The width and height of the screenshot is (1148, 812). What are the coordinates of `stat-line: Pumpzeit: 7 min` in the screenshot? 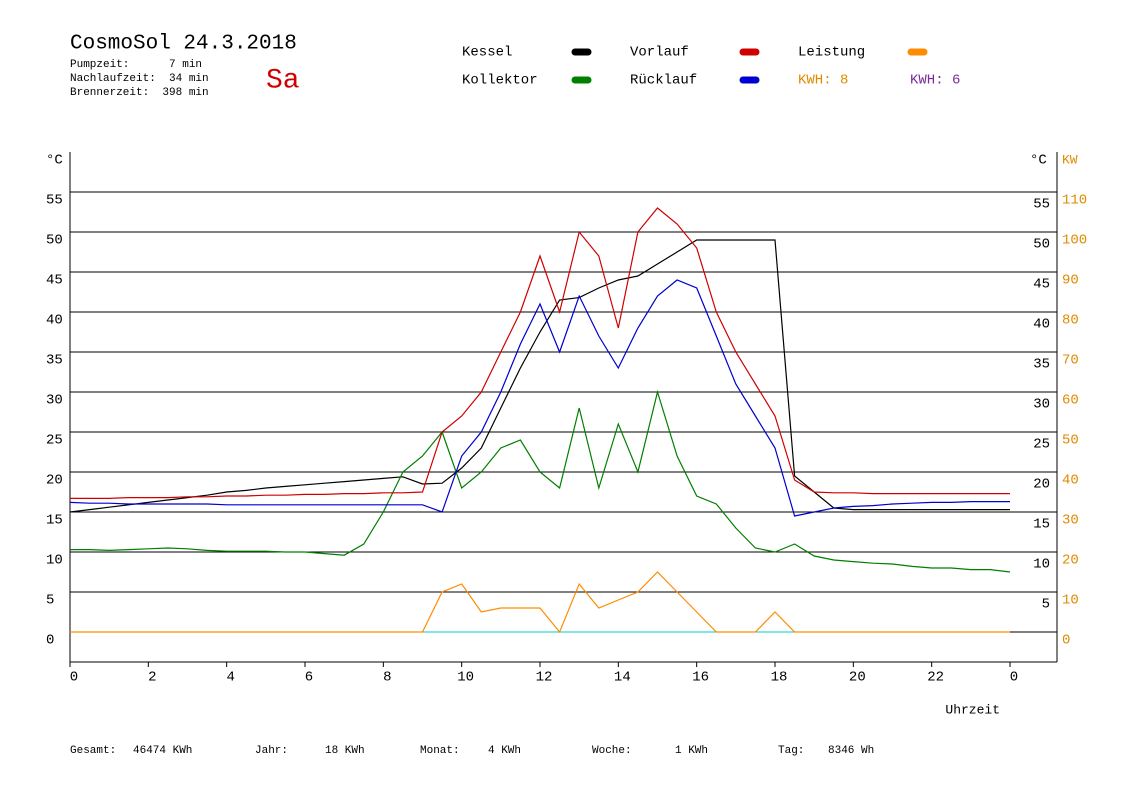 It's located at (136, 65).